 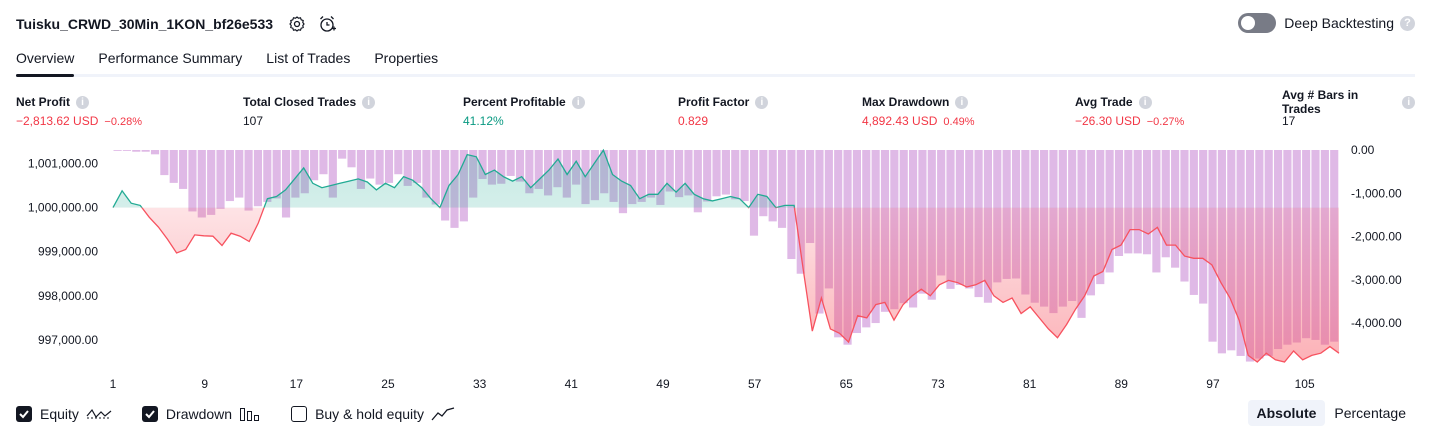 What do you see at coordinates (297, 24) in the screenshot?
I see `gear-icon` at bounding box center [297, 24].